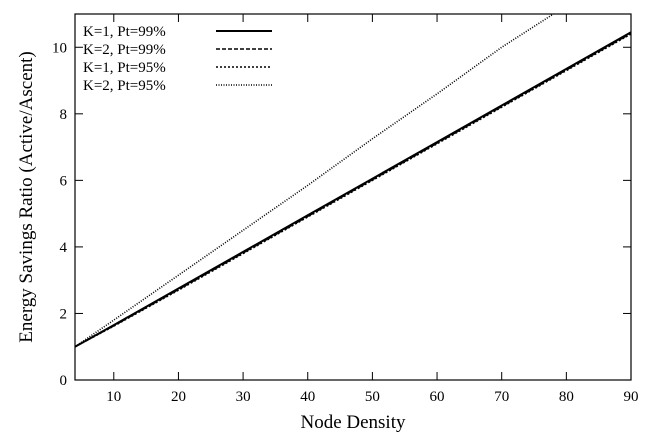 This screenshot has height=436, width=660. I want to click on x-tick-label: 30, so click(243, 397).